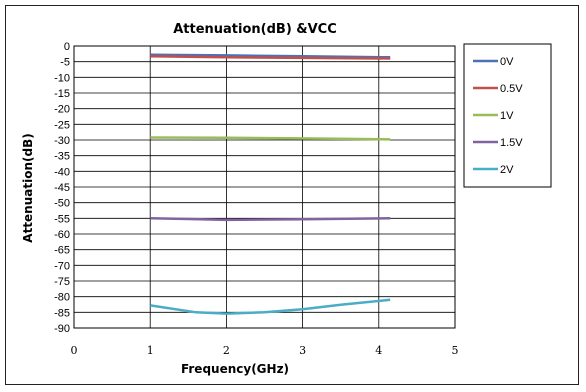  I want to click on x-tick-label: 4, so click(378, 350).